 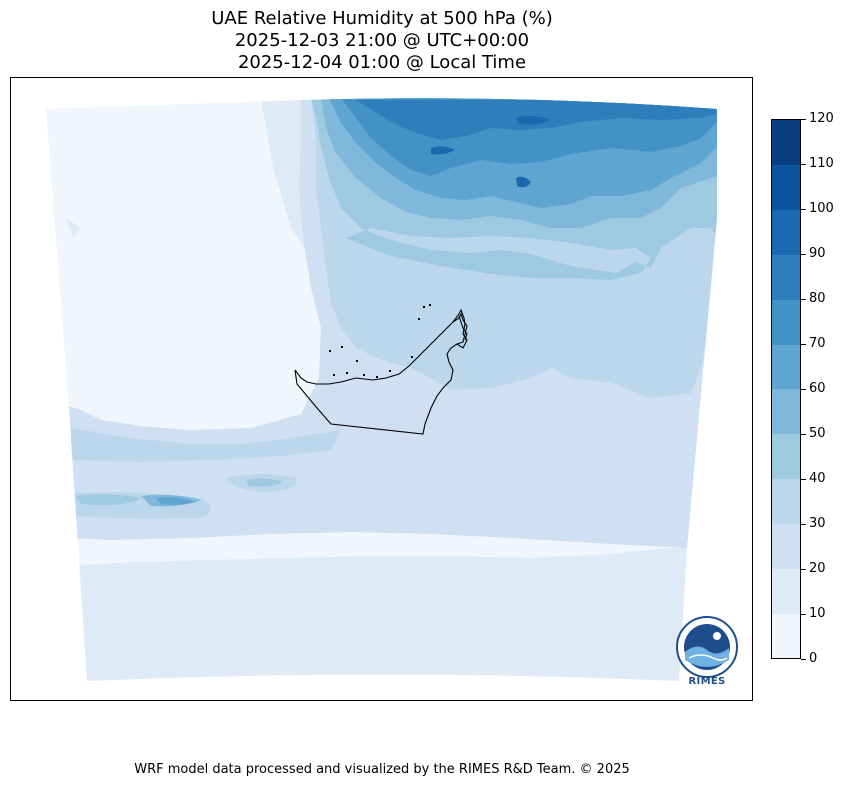 What do you see at coordinates (707, 681) in the screenshot?
I see `rimes-logo-text: RIMES` at bounding box center [707, 681].